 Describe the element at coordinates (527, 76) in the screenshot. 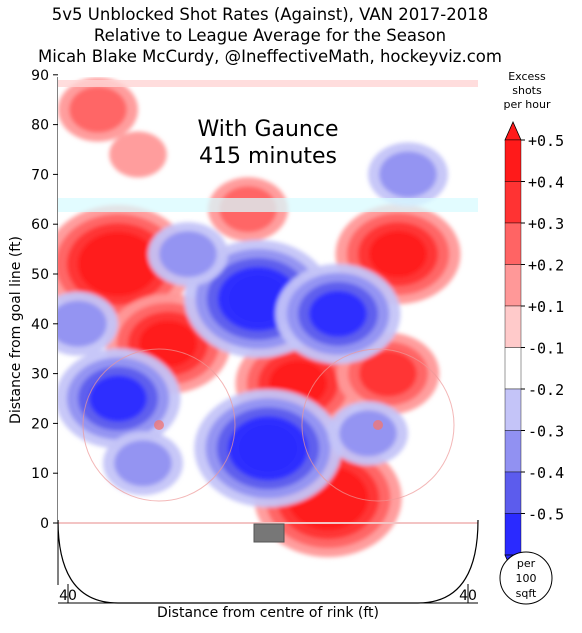

I see `colorbar-title-line1: Excess` at that location.